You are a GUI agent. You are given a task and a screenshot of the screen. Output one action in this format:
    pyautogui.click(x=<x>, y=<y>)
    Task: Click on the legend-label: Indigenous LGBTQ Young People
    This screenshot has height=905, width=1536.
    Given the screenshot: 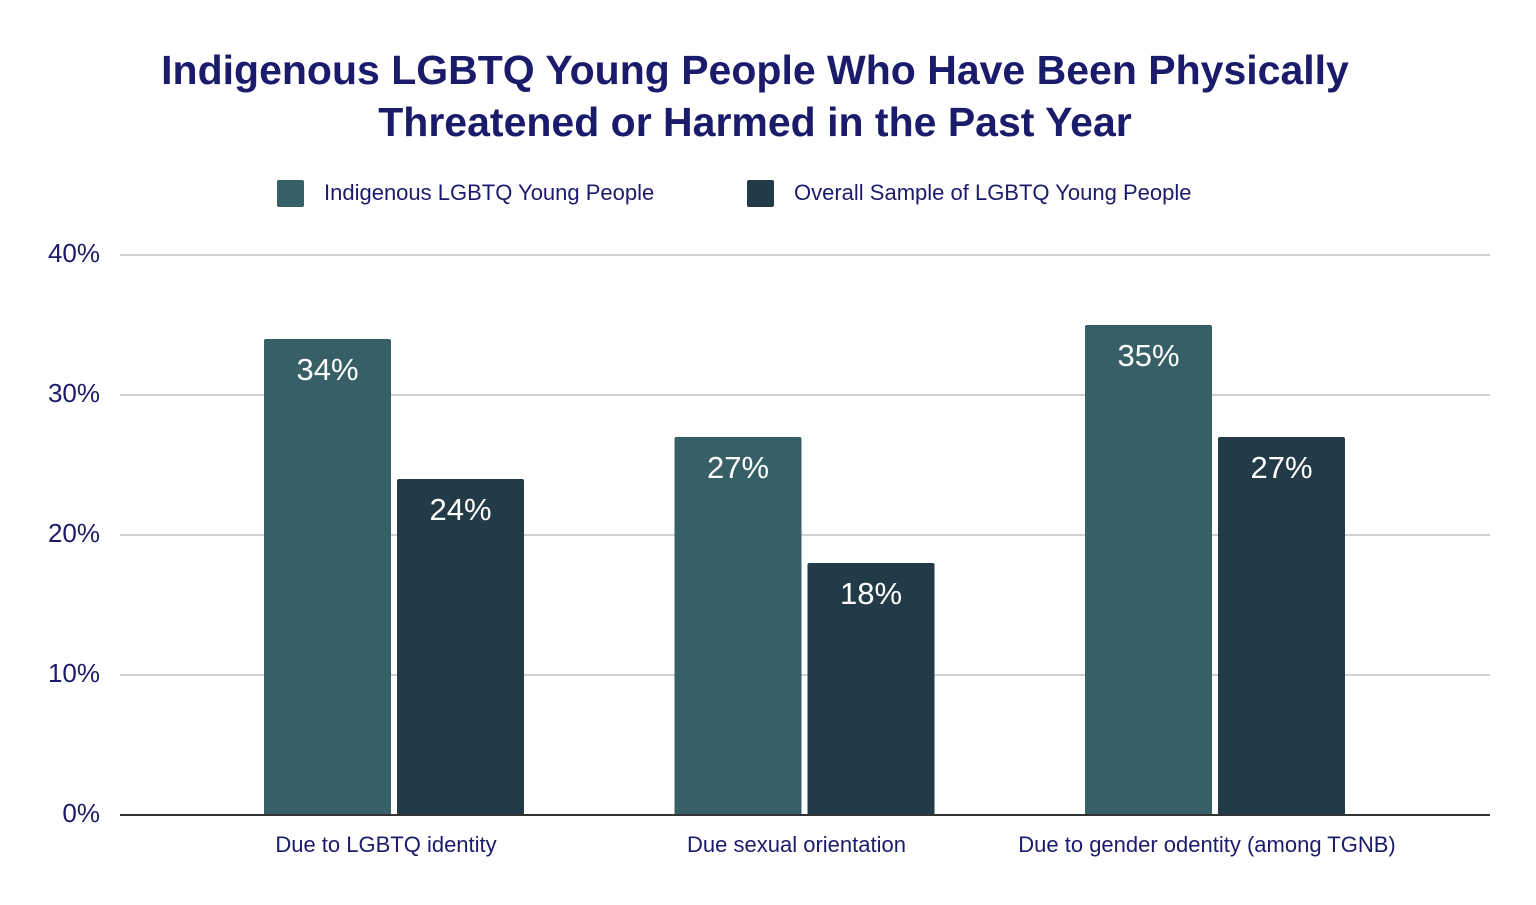 What is the action you would take?
    pyautogui.click(x=489, y=192)
    